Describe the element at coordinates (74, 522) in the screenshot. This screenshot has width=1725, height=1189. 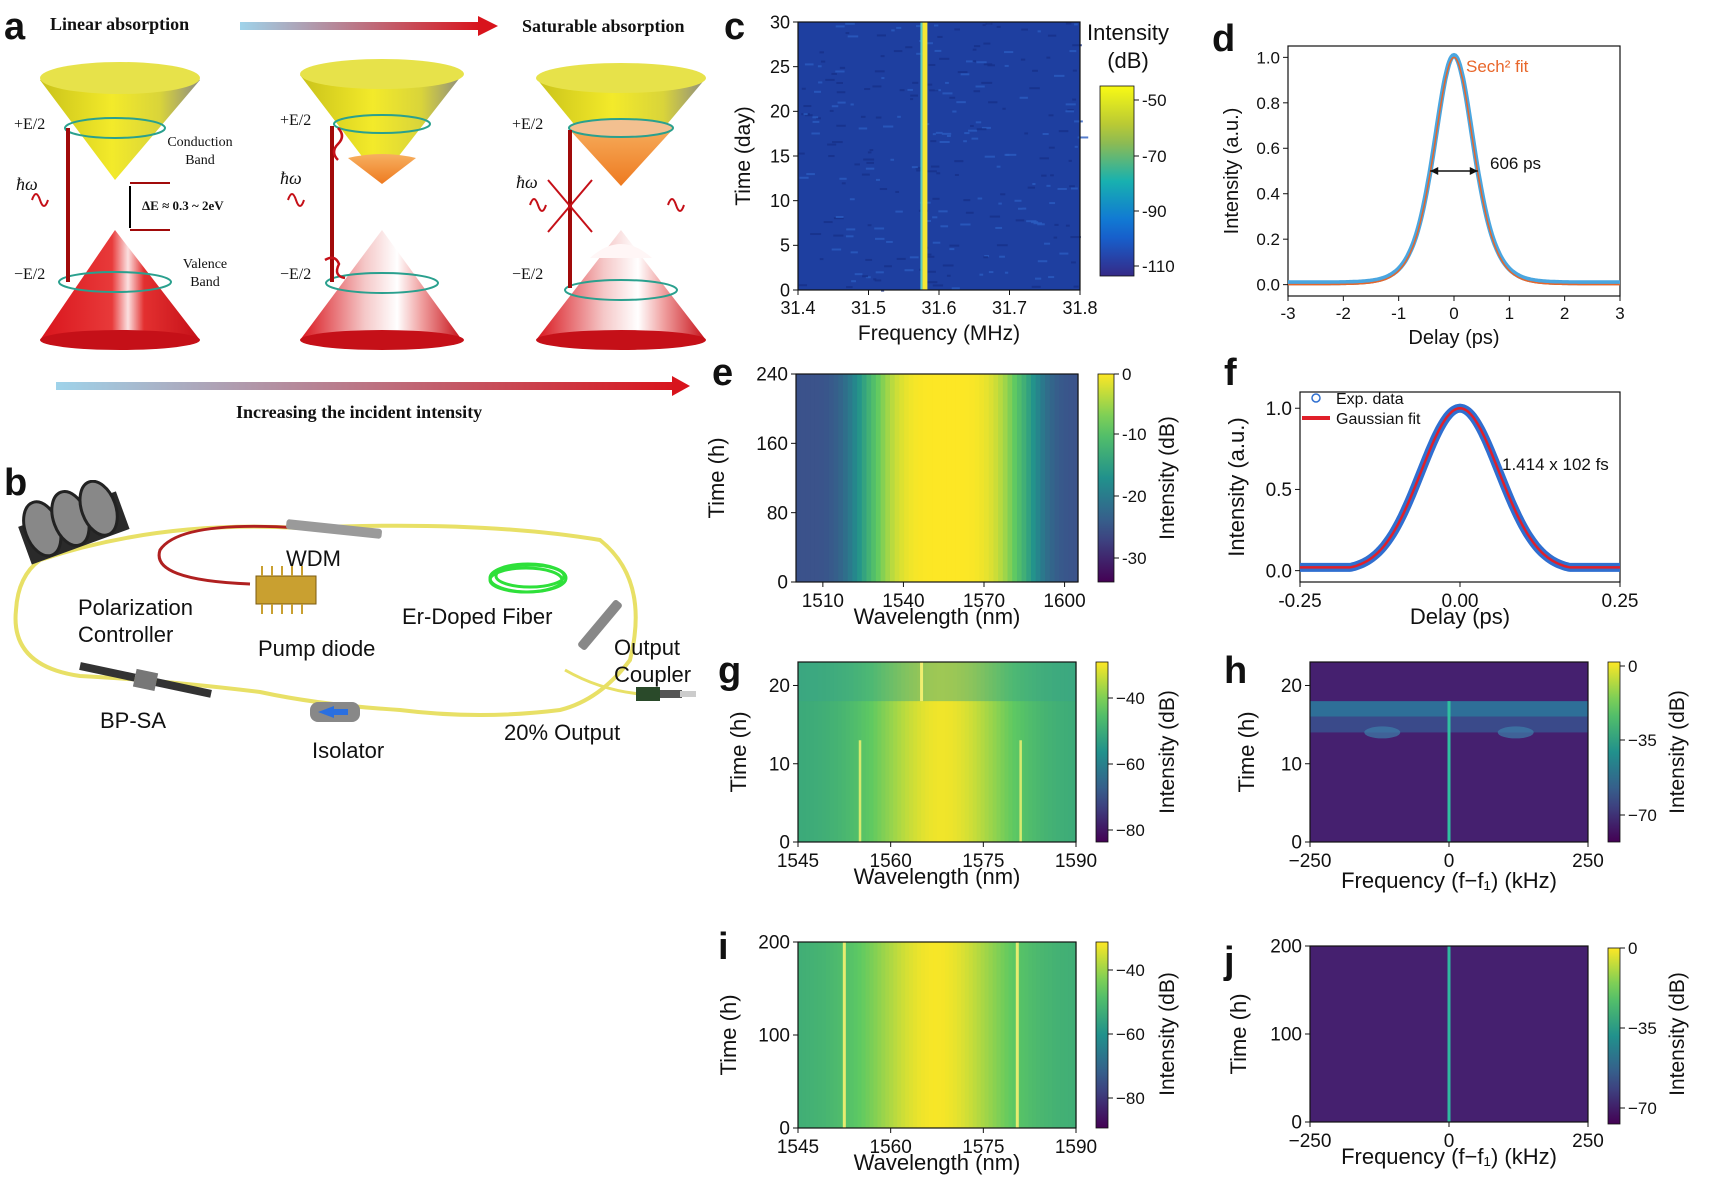
I see `polarization-controller` at that location.